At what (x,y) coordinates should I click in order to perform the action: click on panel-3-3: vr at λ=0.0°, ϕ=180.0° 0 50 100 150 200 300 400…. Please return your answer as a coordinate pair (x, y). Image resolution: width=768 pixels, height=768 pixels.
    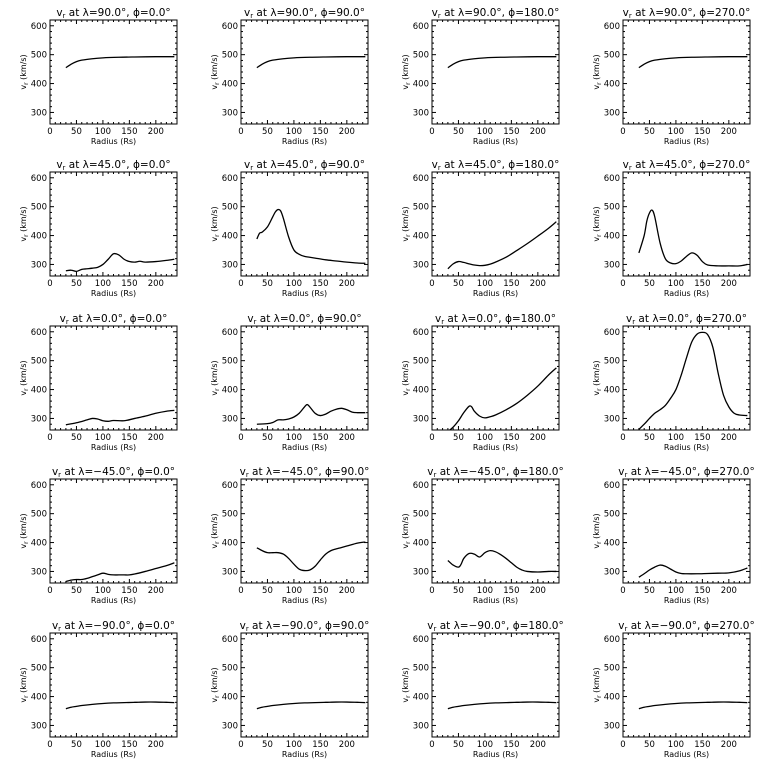
    Looking at the image, I should click on (480, 382).